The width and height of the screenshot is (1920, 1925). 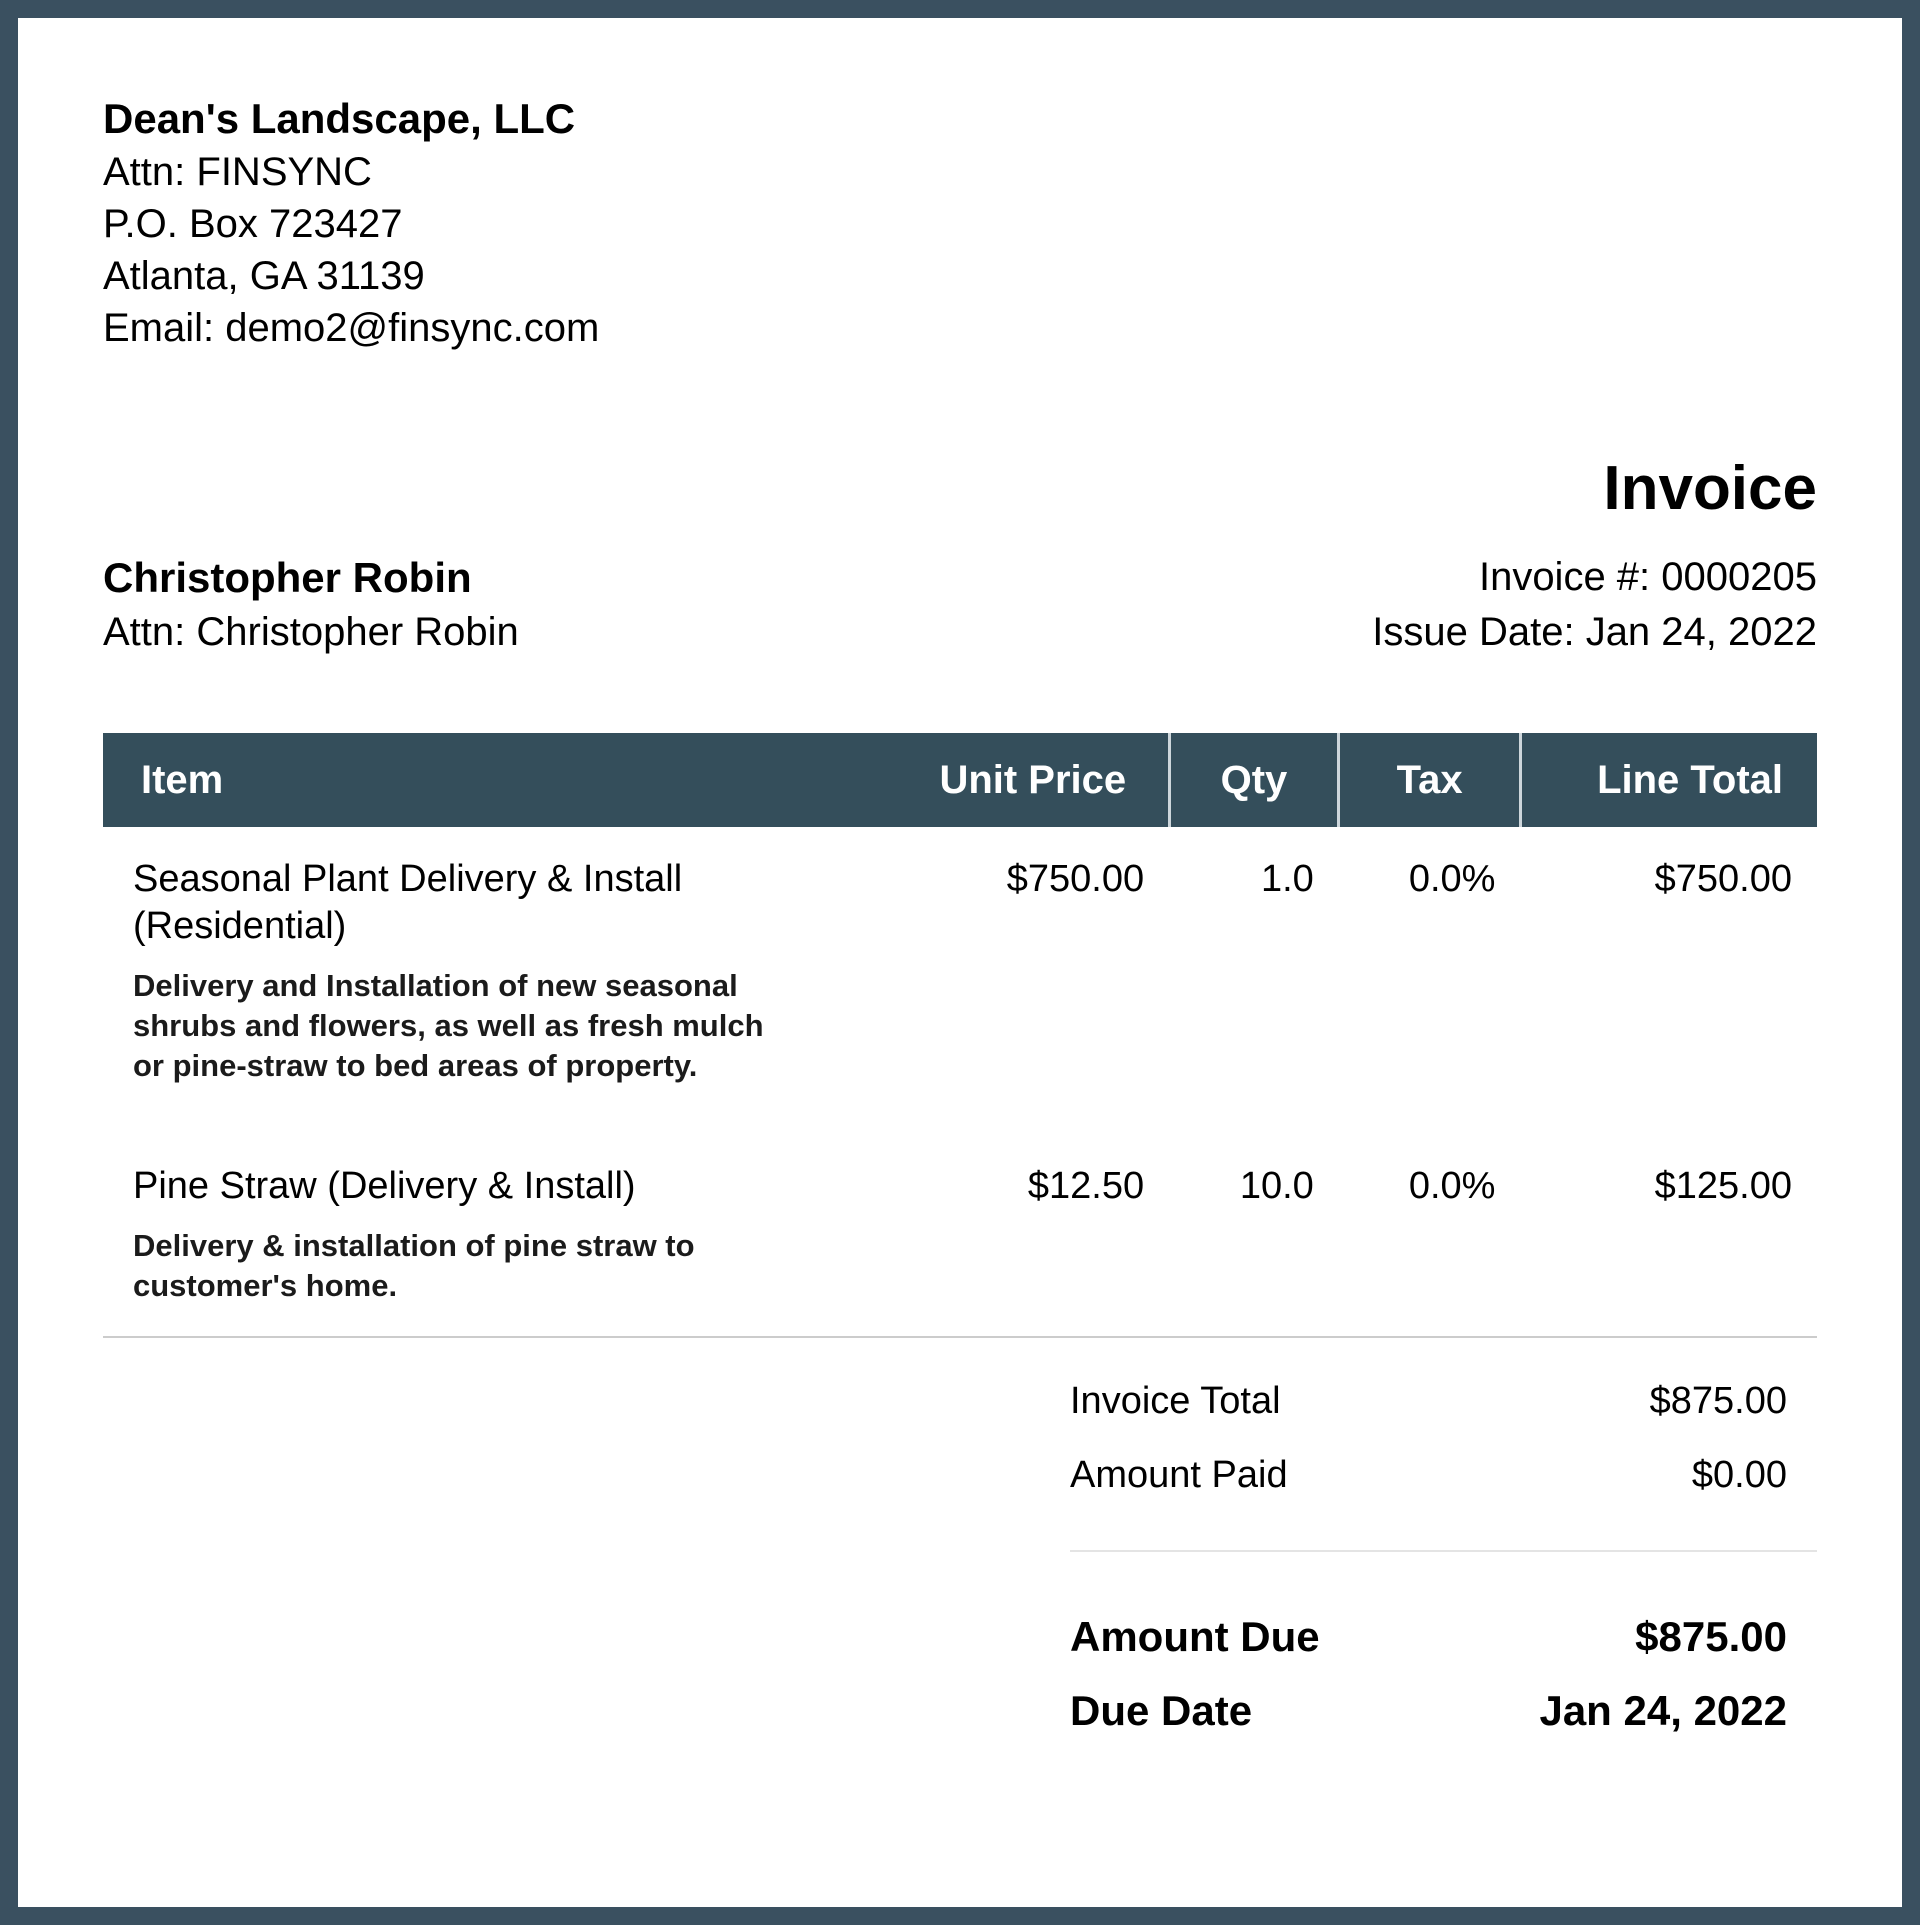 What do you see at coordinates (1443, 1637) in the screenshot?
I see `amount-due-row: Amount Due $875.00` at bounding box center [1443, 1637].